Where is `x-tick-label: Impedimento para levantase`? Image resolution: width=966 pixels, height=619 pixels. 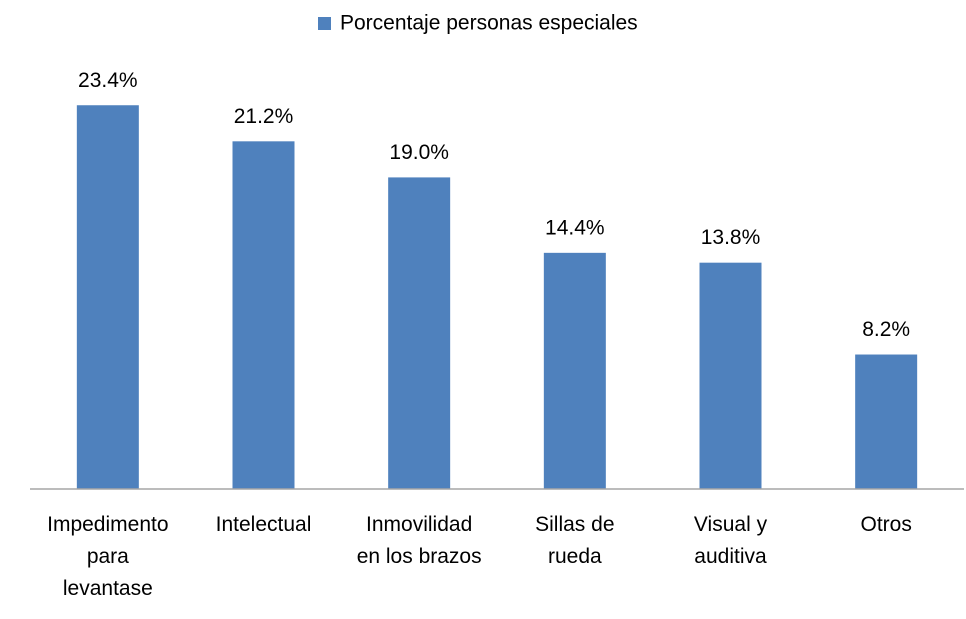 x-tick-label: Impedimento para levantase is located at coordinates (108, 556).